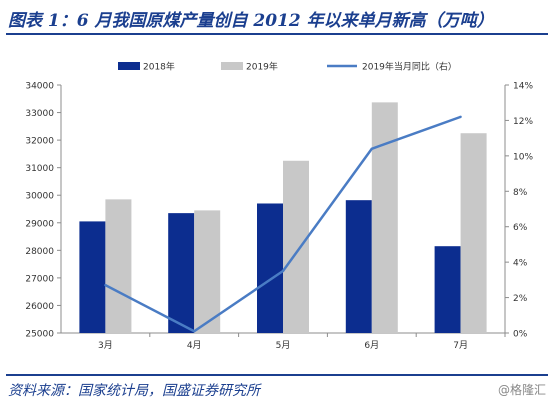 This screenshot has height=403, width=554. Describe the element at coordinates (39, 224) in the screenshot. I see `y-left-tick-label: 29000` at that location.